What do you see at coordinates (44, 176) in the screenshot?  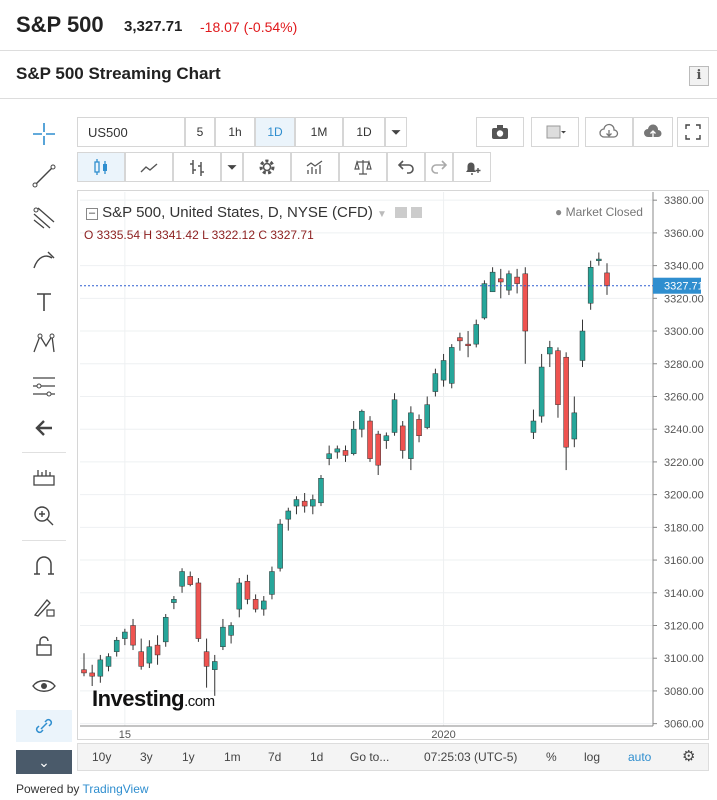 I see `trend-line-icon` at bounding box center [44, 176].